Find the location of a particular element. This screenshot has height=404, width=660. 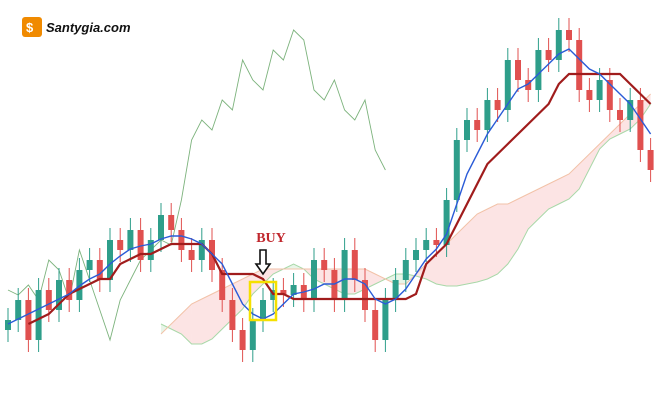

brand: Santygia.com is located at coordinates (88, 27).